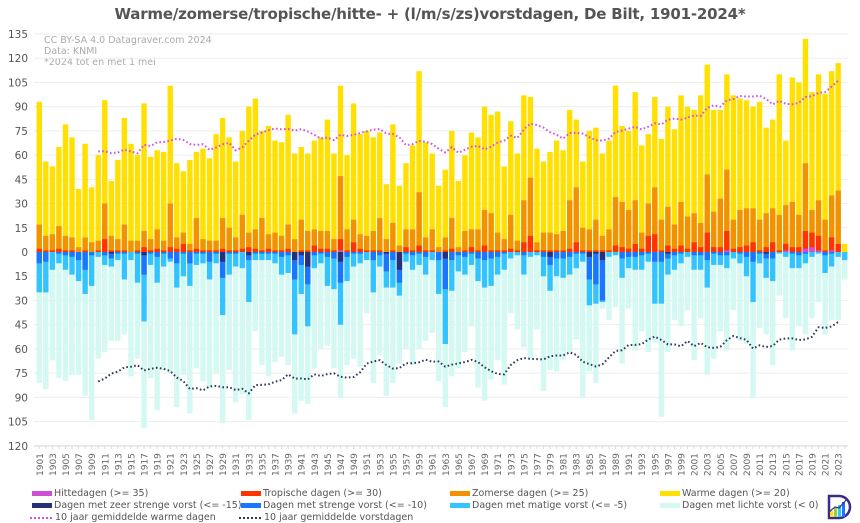 The height and width of the screenshot is (523, 860). What do you see at coordinates (123, 517) in the screenshot?
I see `legend-item-ma-warm: 10 jaar gemiddelde warme dagen` at bounding box center [123, 517].